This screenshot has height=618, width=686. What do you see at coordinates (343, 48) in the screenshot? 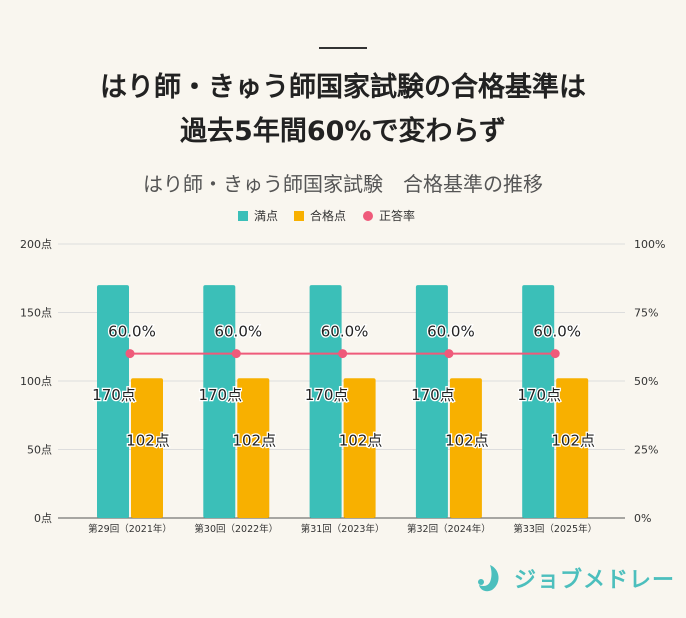
I see `divider` at bounding box center [343, 48].